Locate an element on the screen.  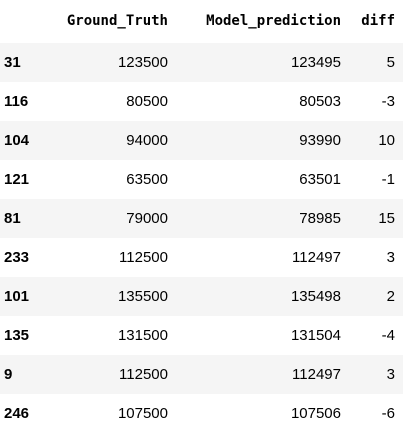
table-row: 101 135500 135498 2 is located at coordinates (201, 296).